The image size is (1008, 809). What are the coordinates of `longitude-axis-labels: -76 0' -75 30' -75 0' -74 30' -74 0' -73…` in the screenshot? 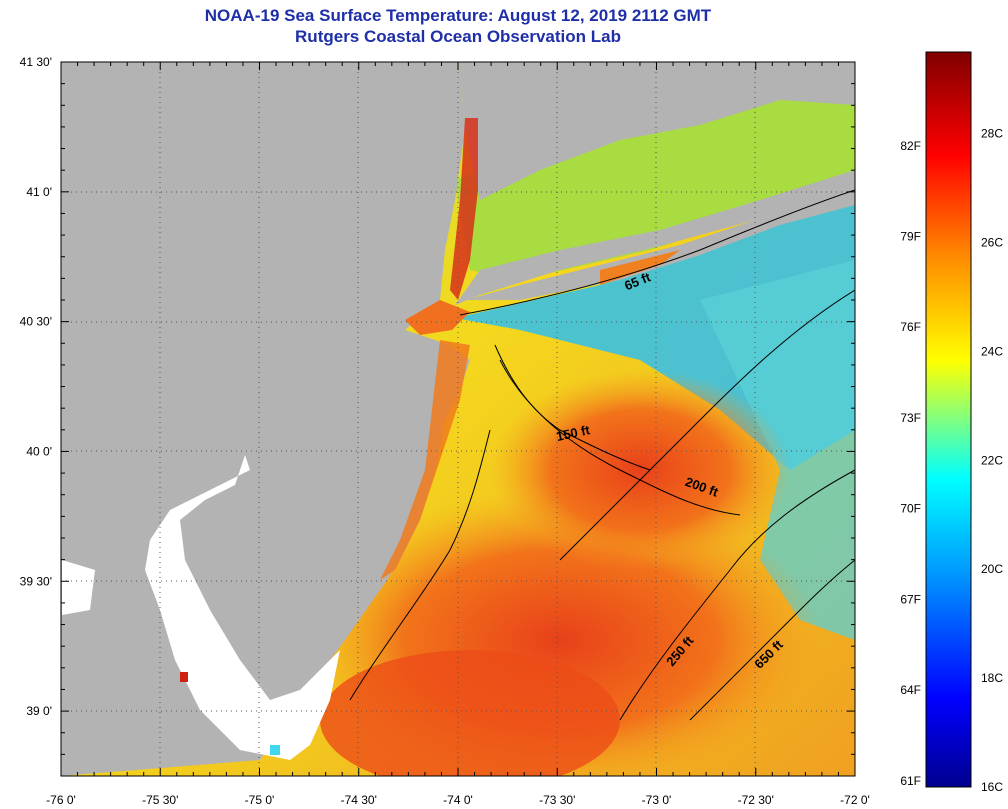 It's located at (458, 800).